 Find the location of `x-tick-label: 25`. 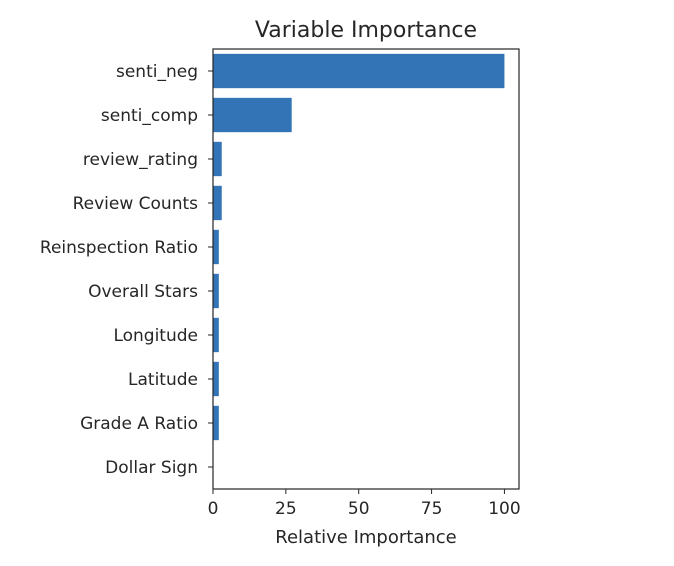

x-tick-label: 25 is located at coordinates (286, 509).